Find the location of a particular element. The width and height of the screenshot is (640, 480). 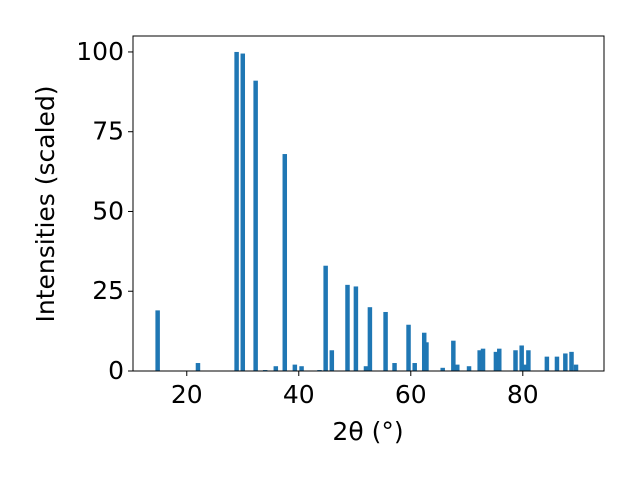

x-tick-label: 60 is located at coordinates (411, 394).